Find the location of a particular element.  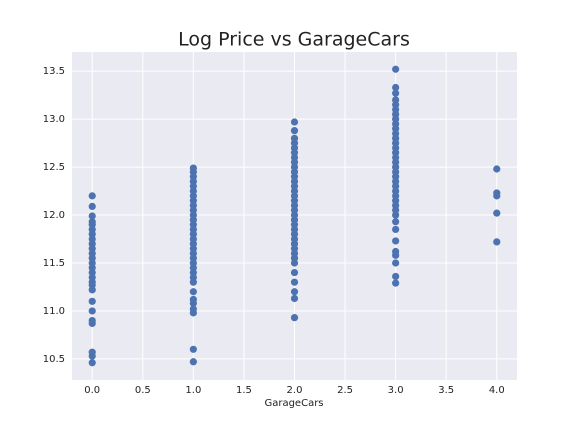

y-tick-label: 11.5 is located at coordinates (54, 263).